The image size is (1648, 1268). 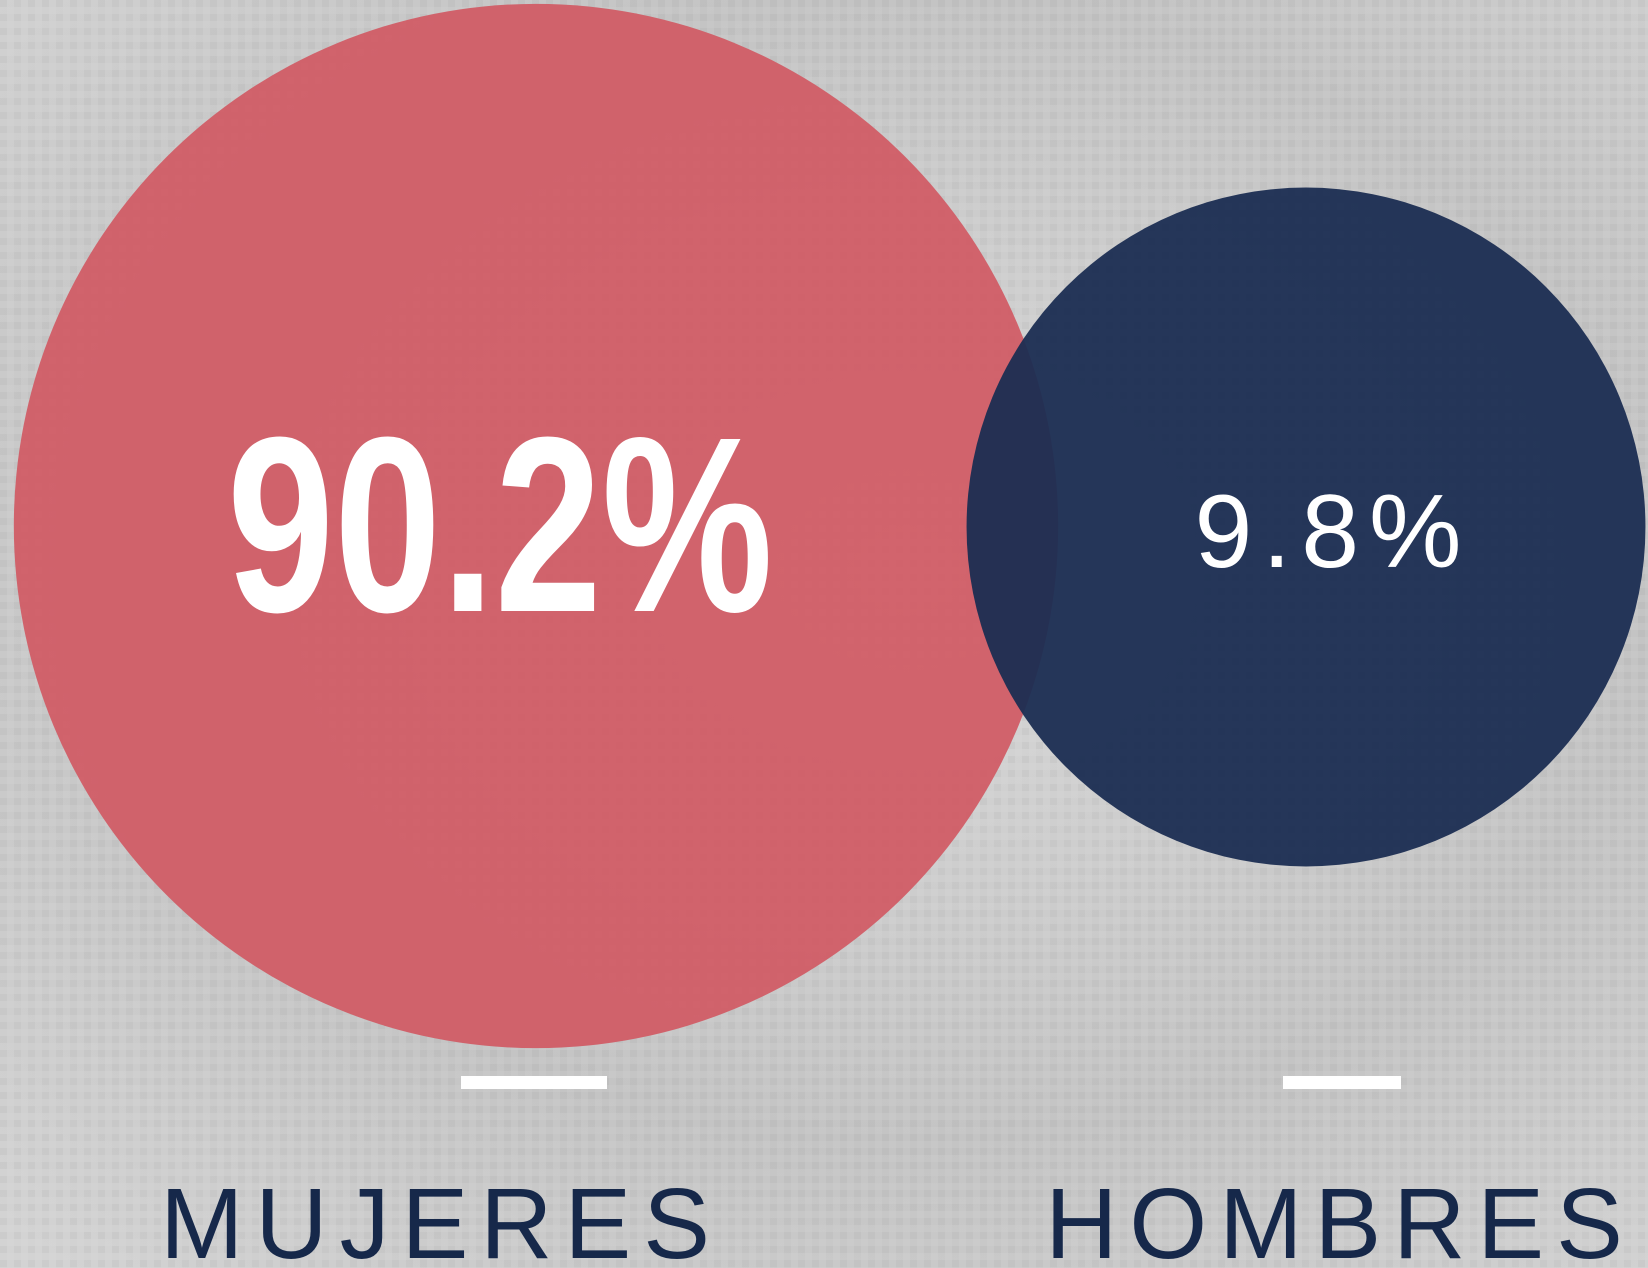 I want to click on category-label: MUJERES, so click(x=441, y=1218).